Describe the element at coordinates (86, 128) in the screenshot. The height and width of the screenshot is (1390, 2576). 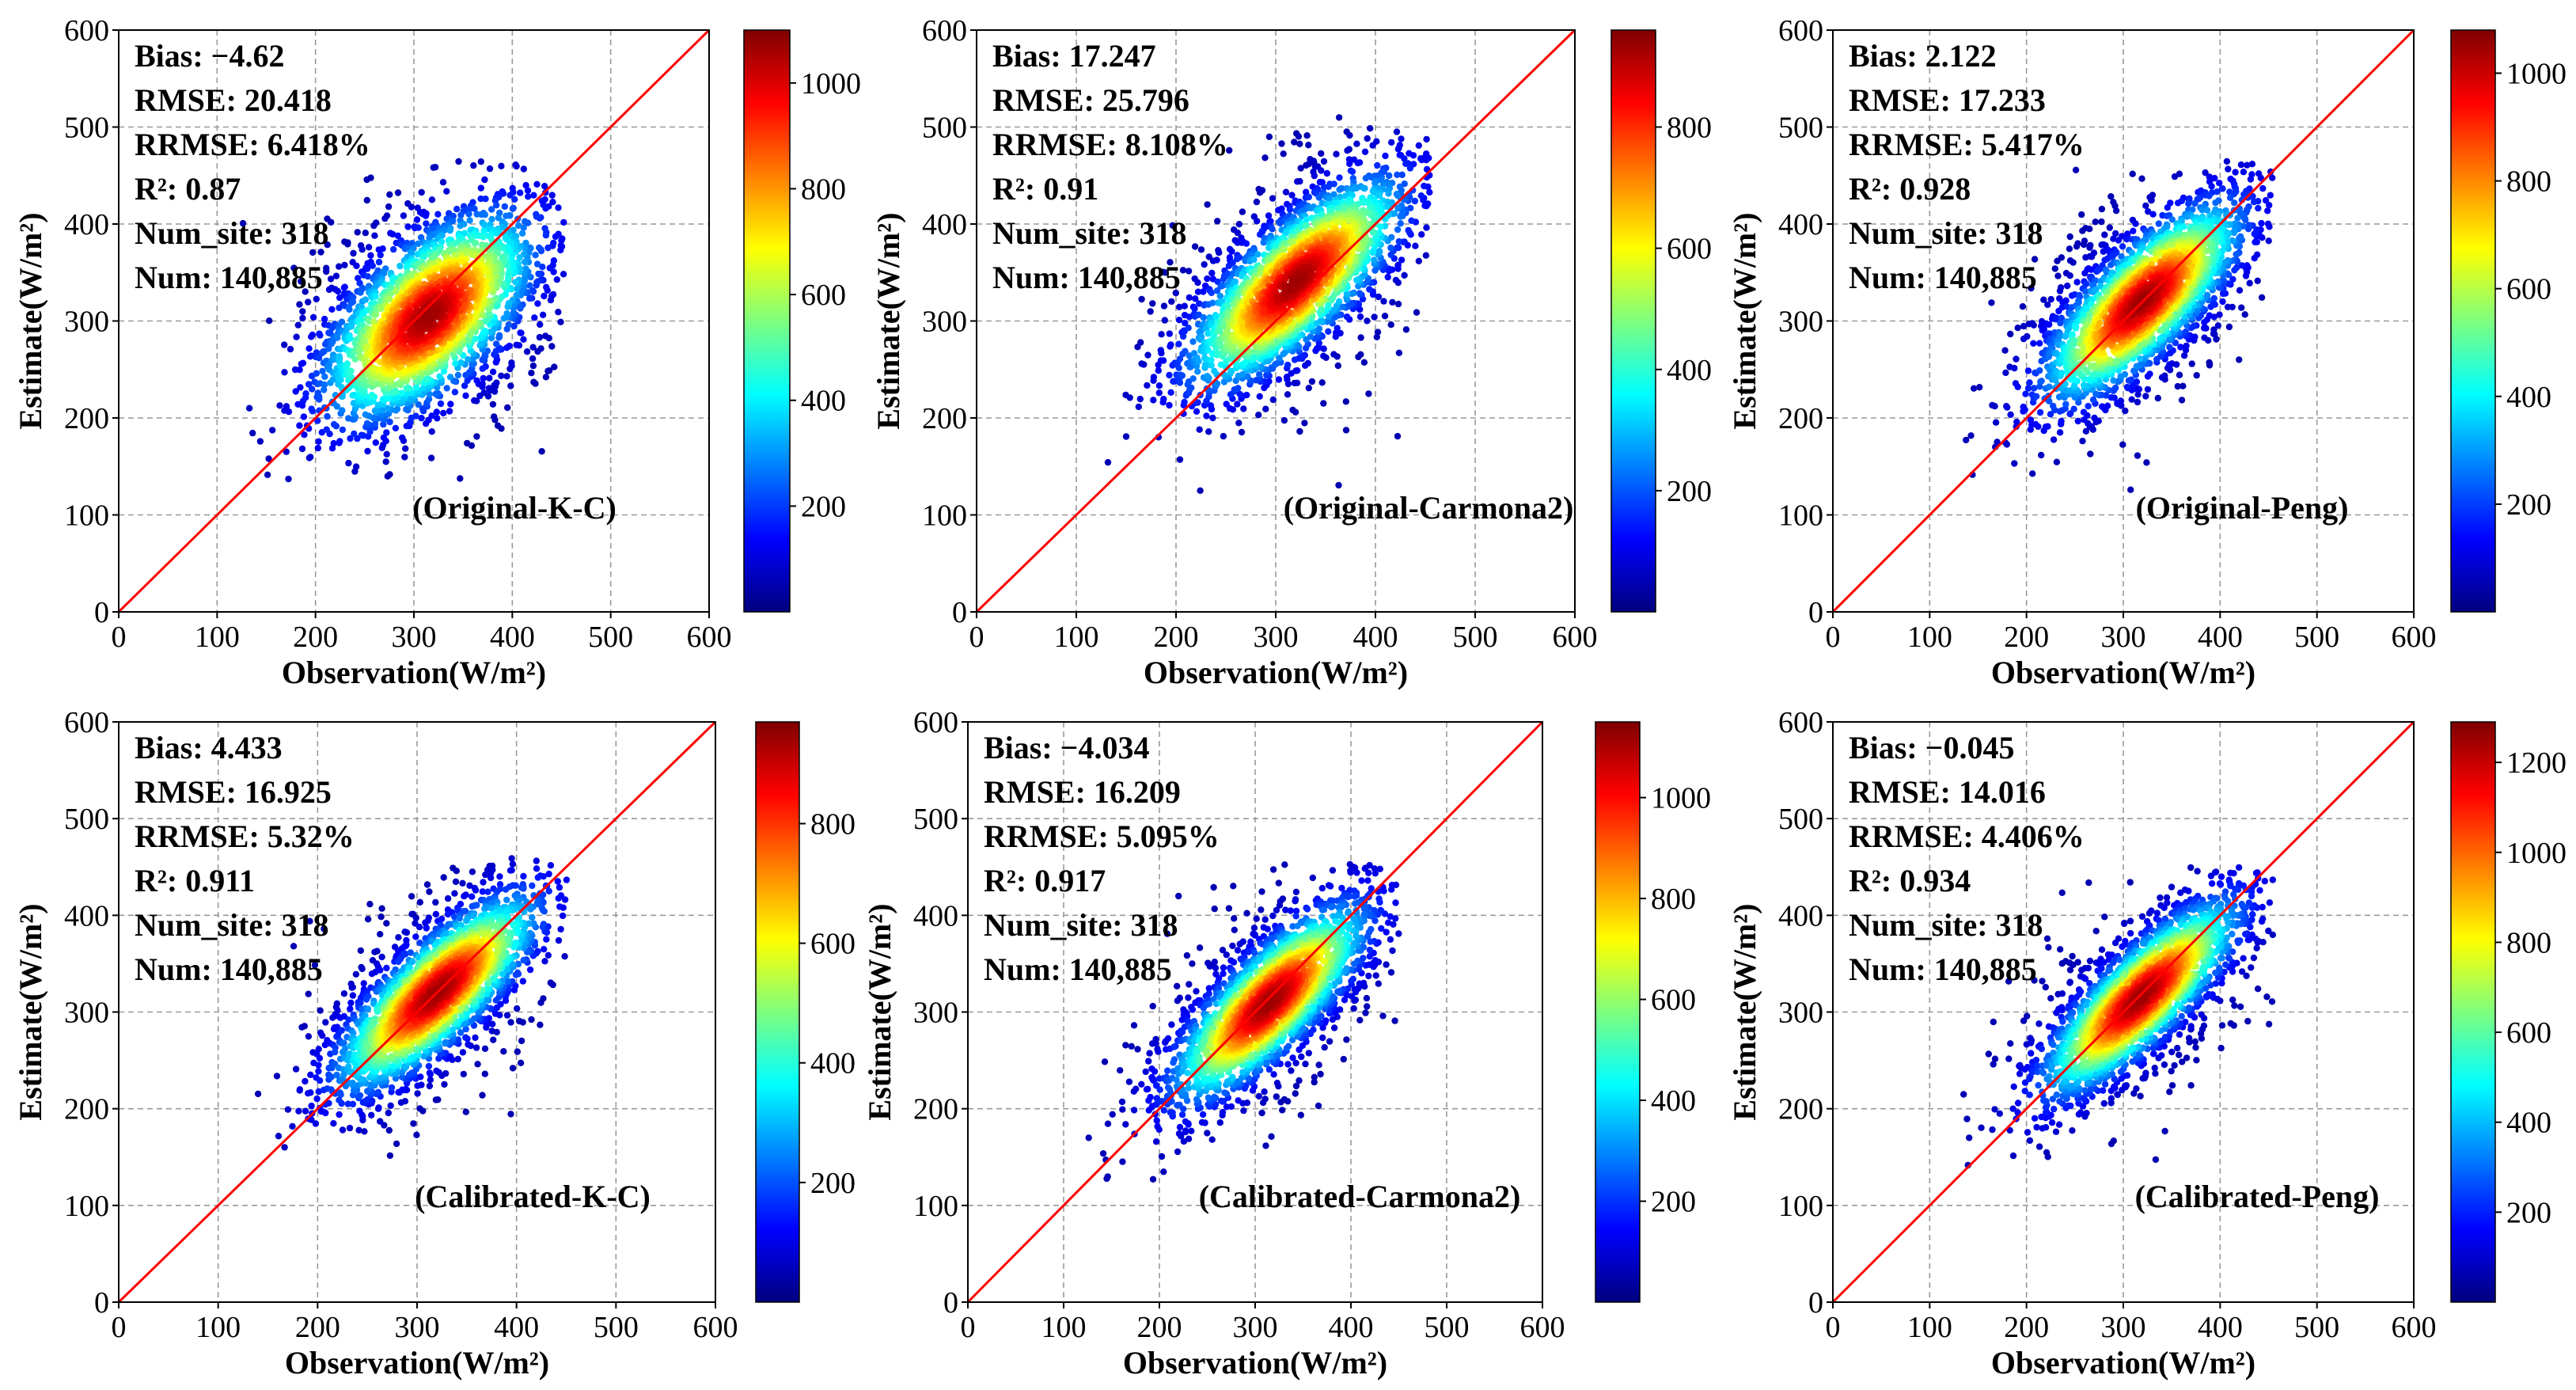
I see `y-tick-label: 500` at that location.